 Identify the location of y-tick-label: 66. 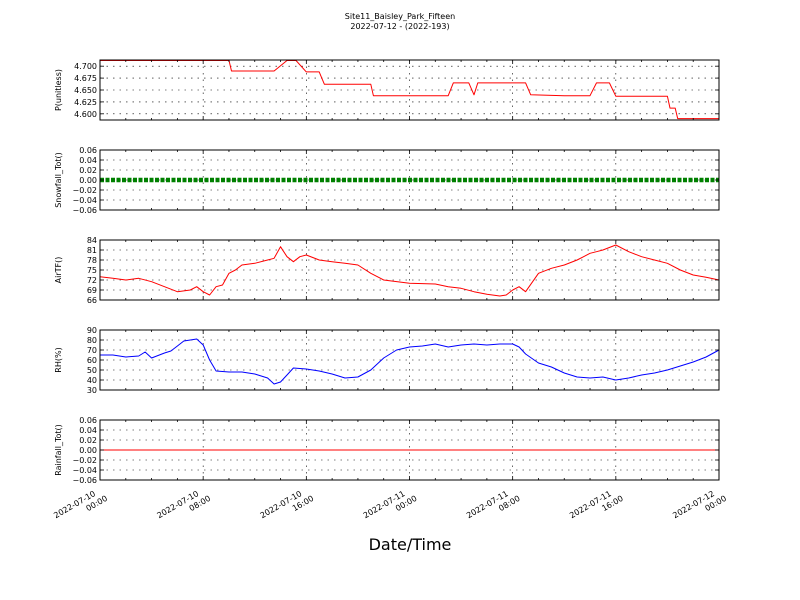
(92, 300).